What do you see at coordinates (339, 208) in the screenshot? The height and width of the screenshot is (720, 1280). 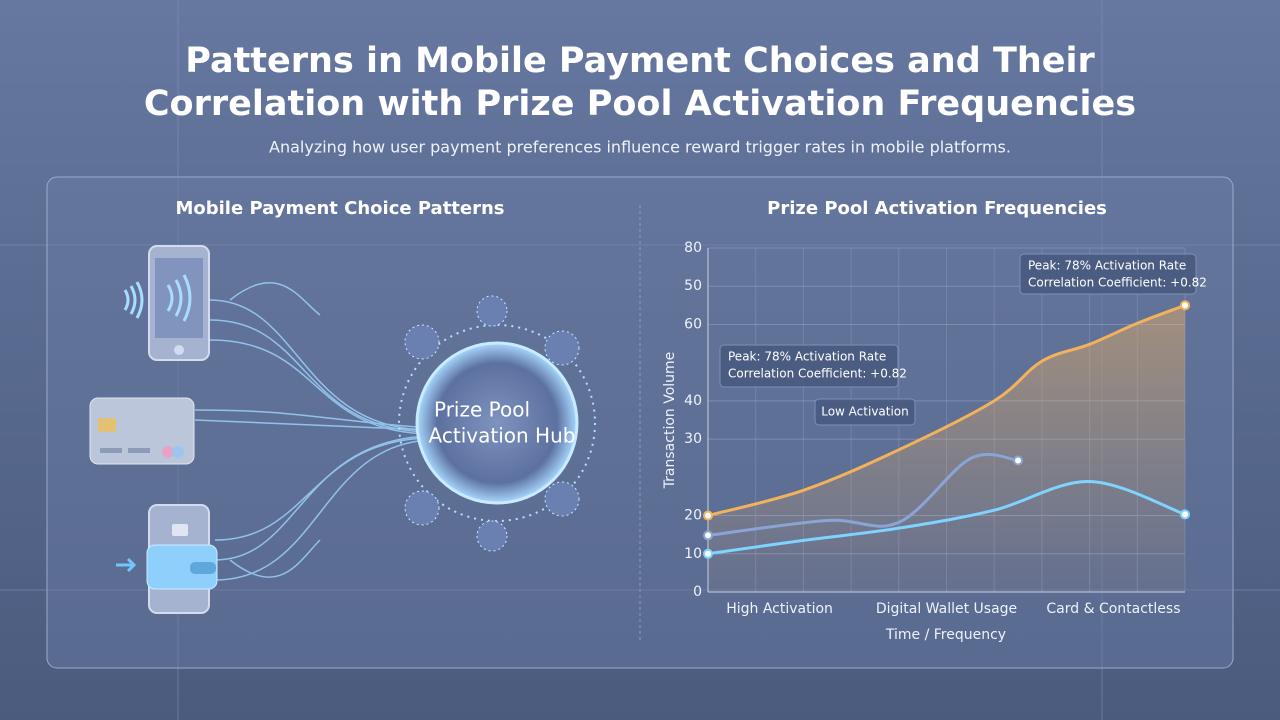 I see `left-title: Mobile Payment Choice Patterns` at bounding box center [339, 208].